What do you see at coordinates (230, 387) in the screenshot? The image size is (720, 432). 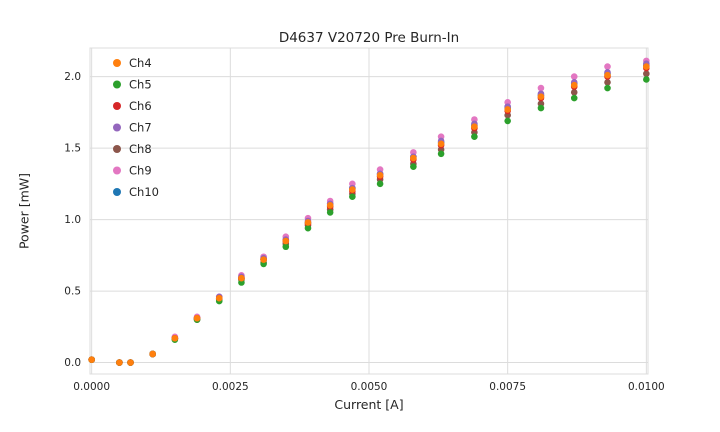 I see `x-tick-label: 0.0025` at bounding box center [230, 387].